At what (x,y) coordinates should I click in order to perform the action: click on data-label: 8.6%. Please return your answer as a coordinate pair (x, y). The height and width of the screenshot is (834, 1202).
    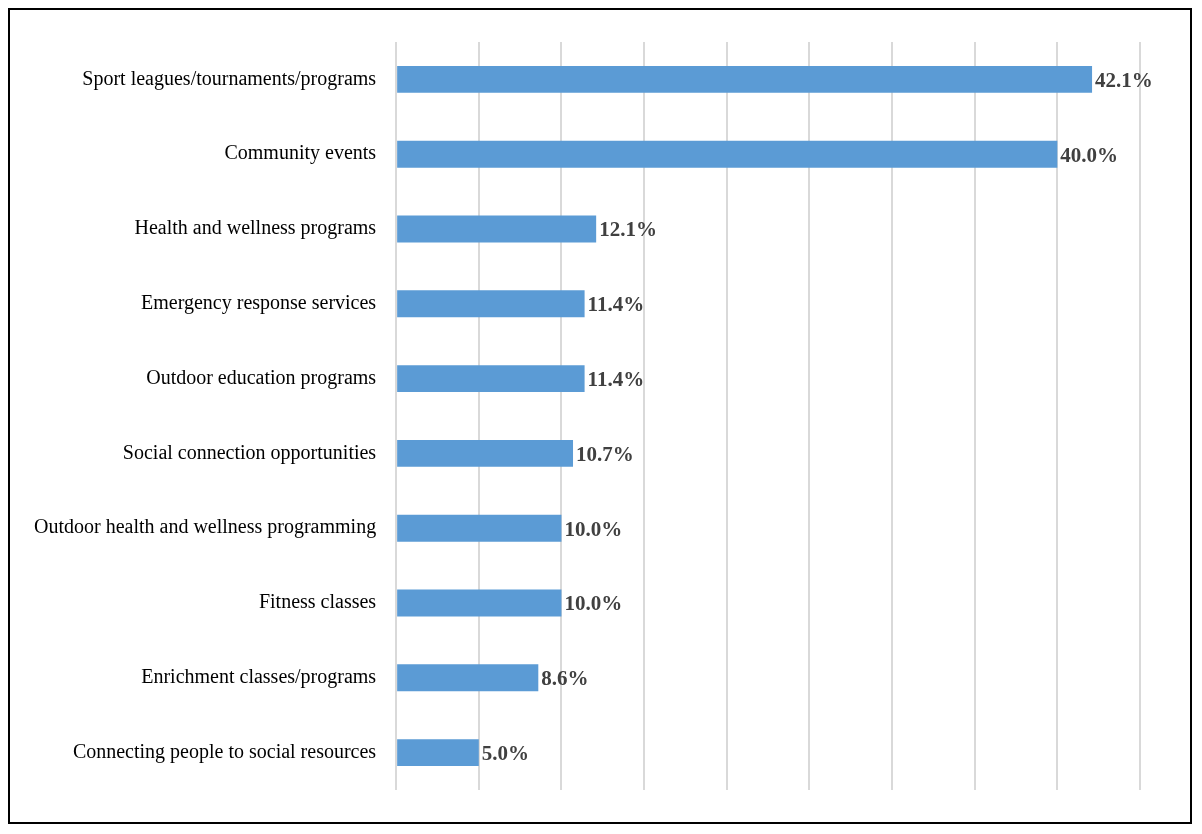
    Looking at the image, I should click on (565, 678).